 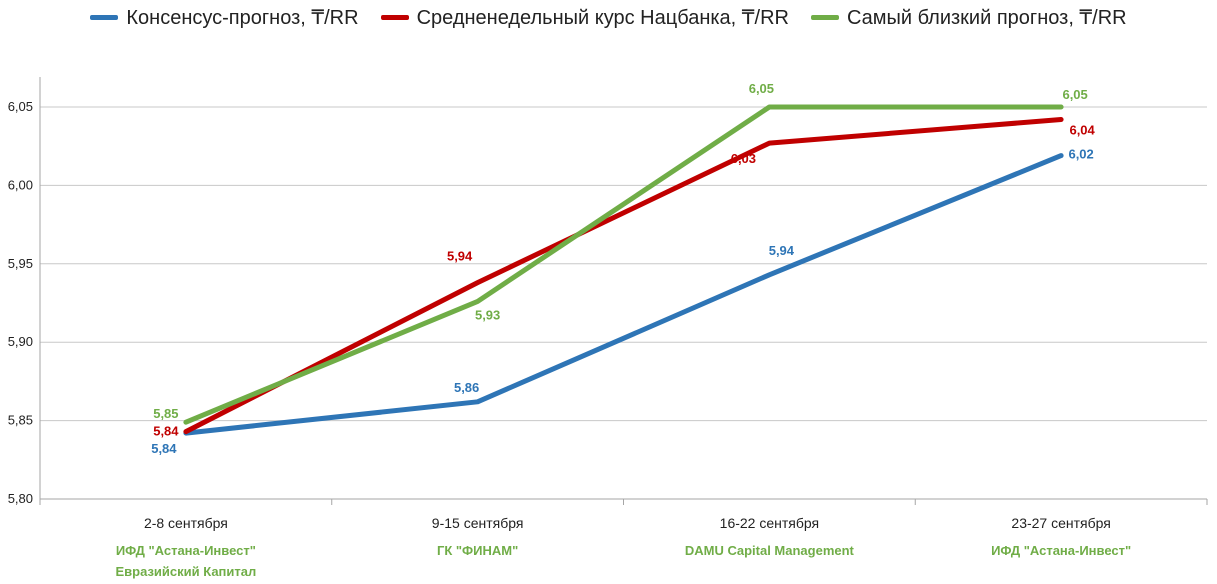 I want to click on legend-label-consensus: Консенсус-прогноз, ₸/RR, so click(x=242, y=17).